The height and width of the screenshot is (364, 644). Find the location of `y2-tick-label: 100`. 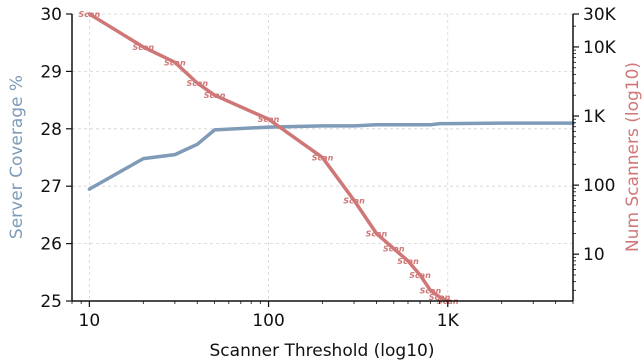

y2-tick-label: 100 is located at coordinates (599, 186).